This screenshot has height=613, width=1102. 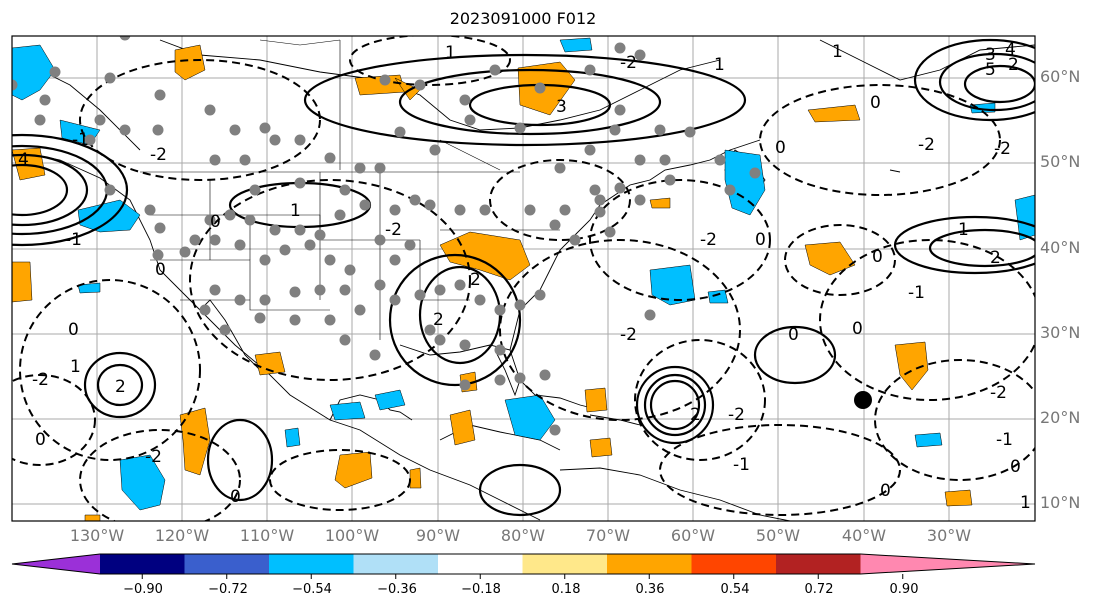 I want to click on colorbar-tick-label: 0.72, so click(x=819, y=589).